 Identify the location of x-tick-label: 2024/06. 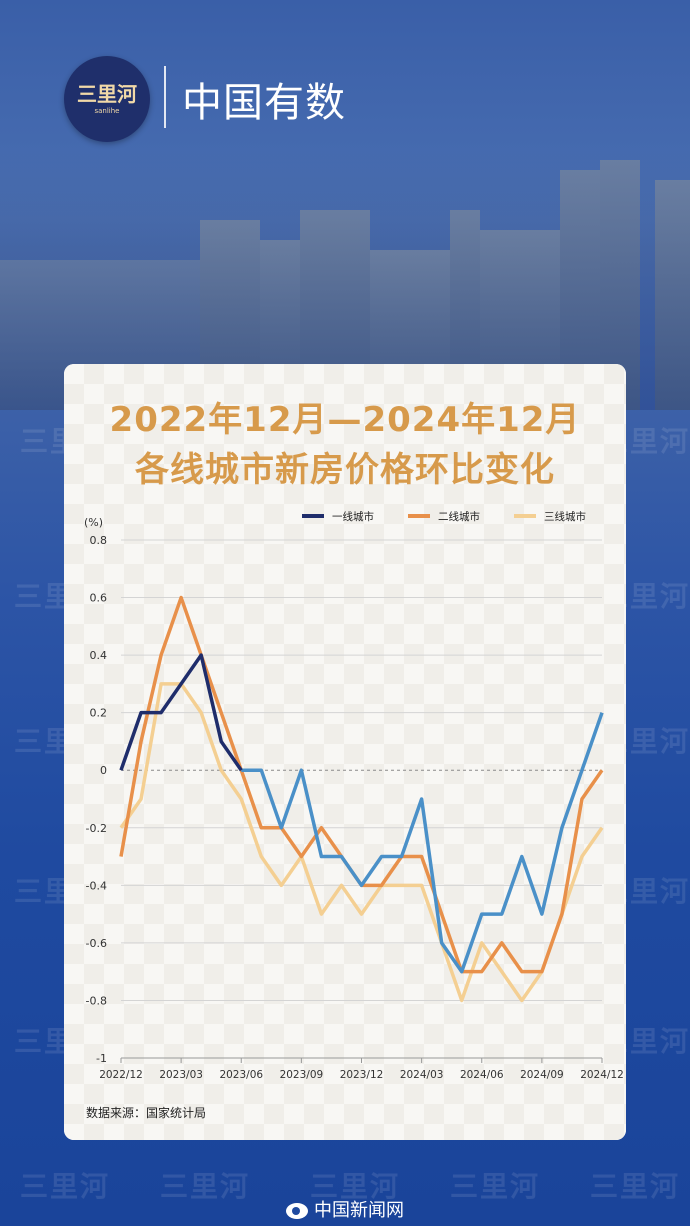
(482, 1075).